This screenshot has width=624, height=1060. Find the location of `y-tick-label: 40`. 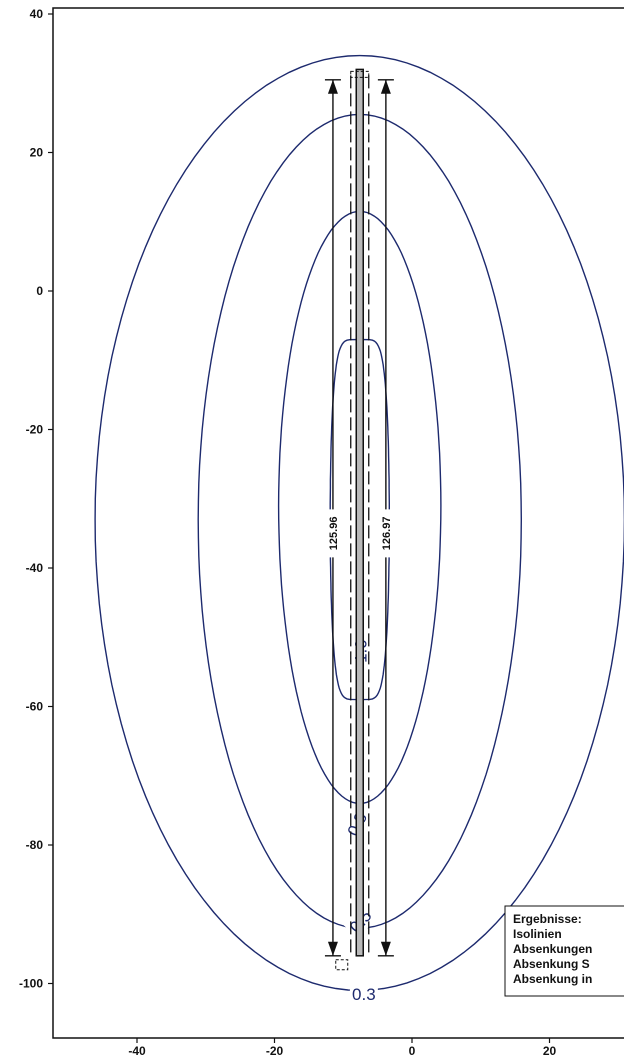

y-tick-label: 40 is located at coordinates (37, 14).